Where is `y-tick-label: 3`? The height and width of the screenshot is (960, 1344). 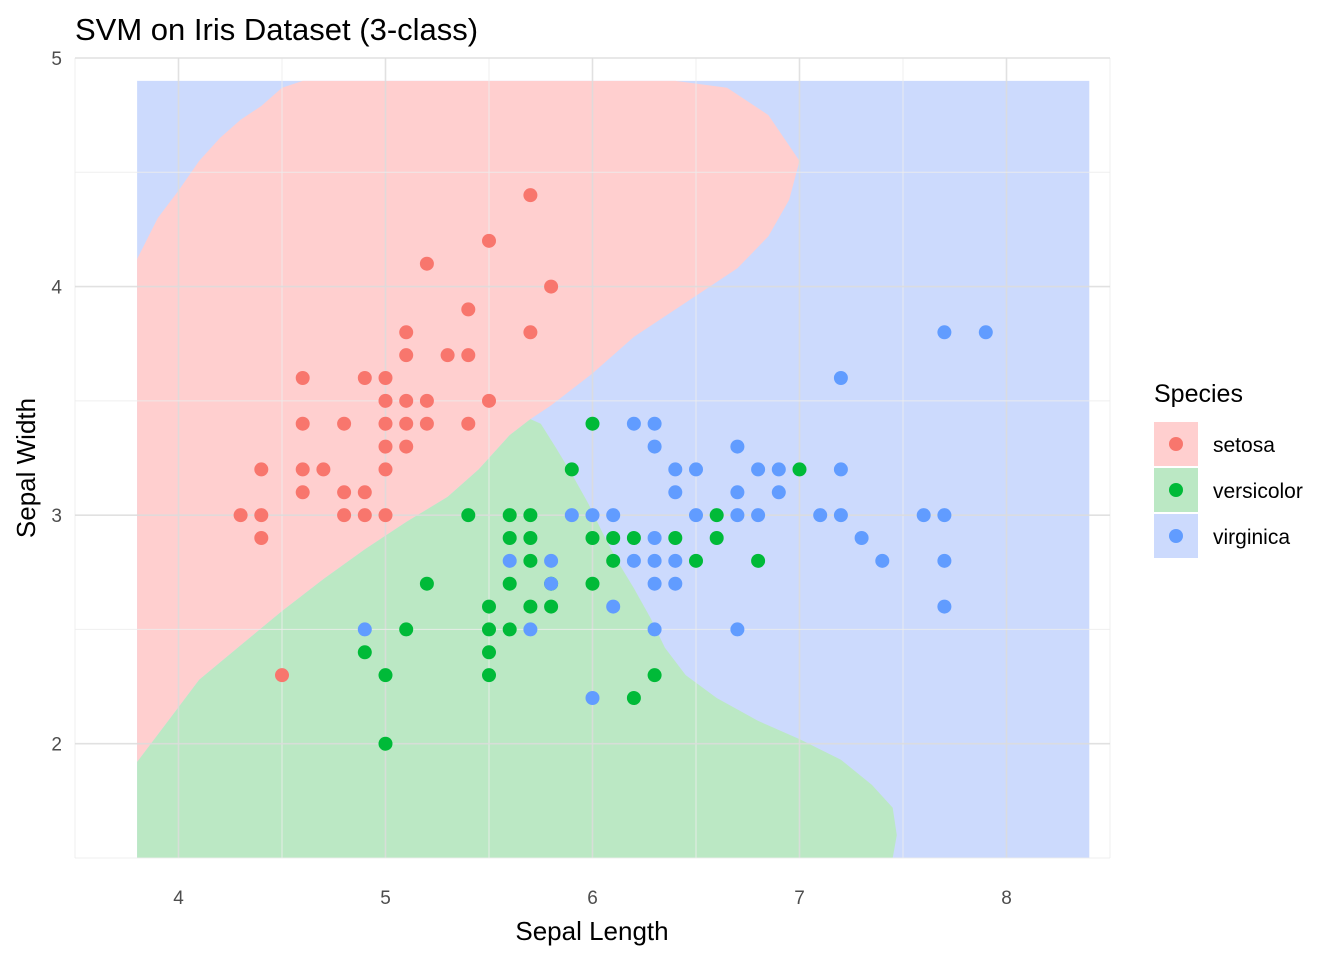 y-tick-label: 3 is located at coordinates (56, 516).